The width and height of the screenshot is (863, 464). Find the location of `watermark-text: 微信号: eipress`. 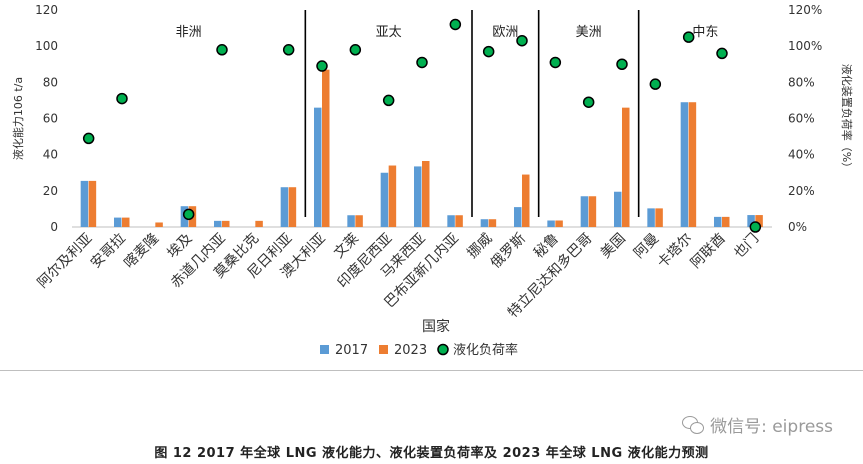

watermark-text: 微信号: eipress is located at coordinates (771, 427).